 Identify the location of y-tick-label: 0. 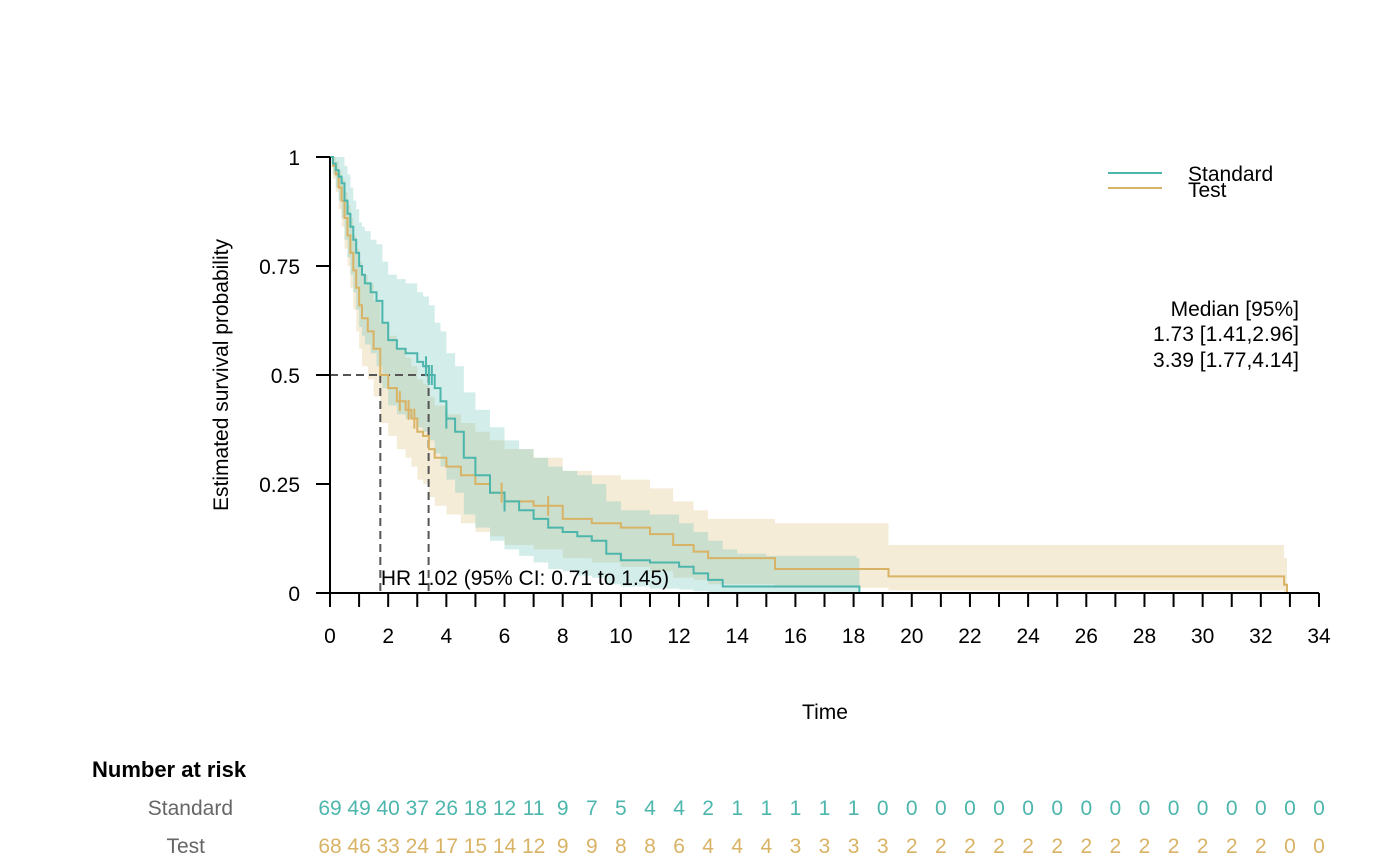
(294, 594).